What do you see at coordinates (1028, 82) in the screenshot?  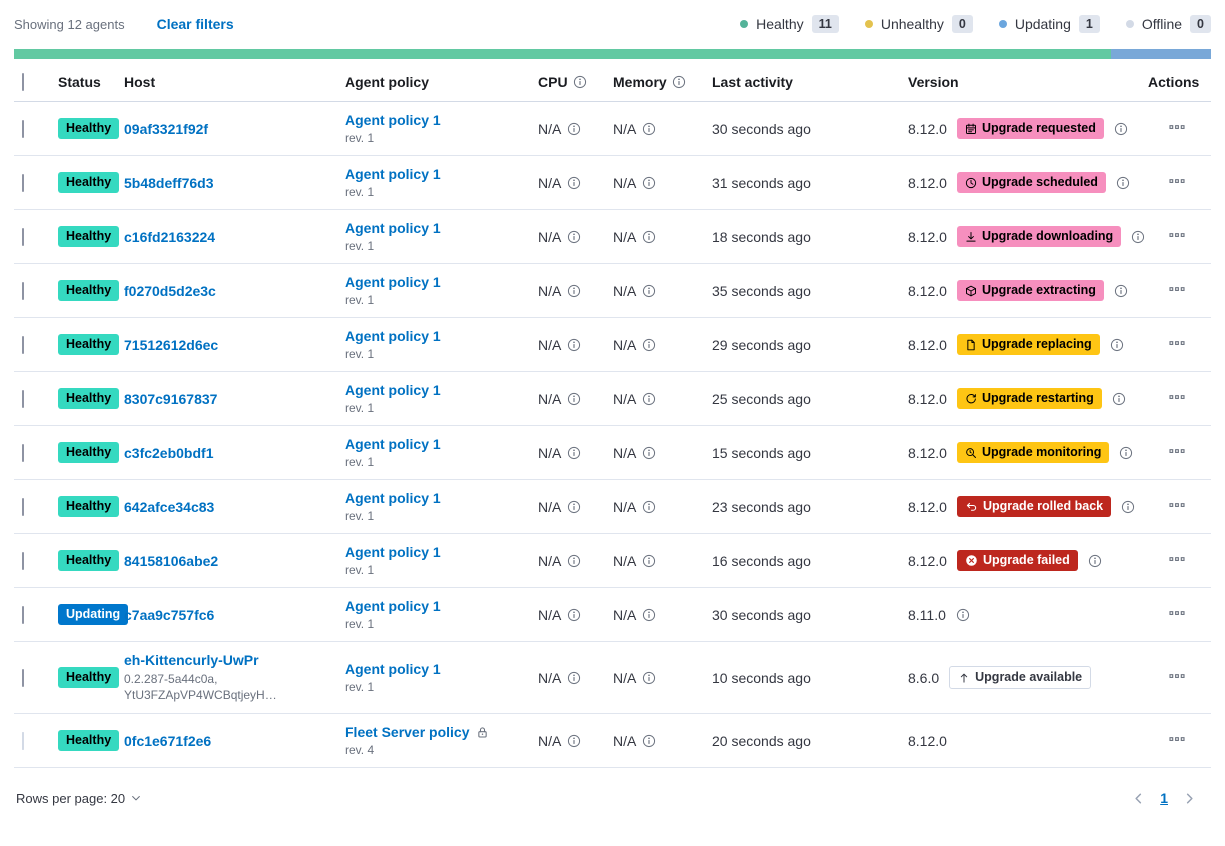 I see `column-header-version: Version` at bounding box center [1028, 82].